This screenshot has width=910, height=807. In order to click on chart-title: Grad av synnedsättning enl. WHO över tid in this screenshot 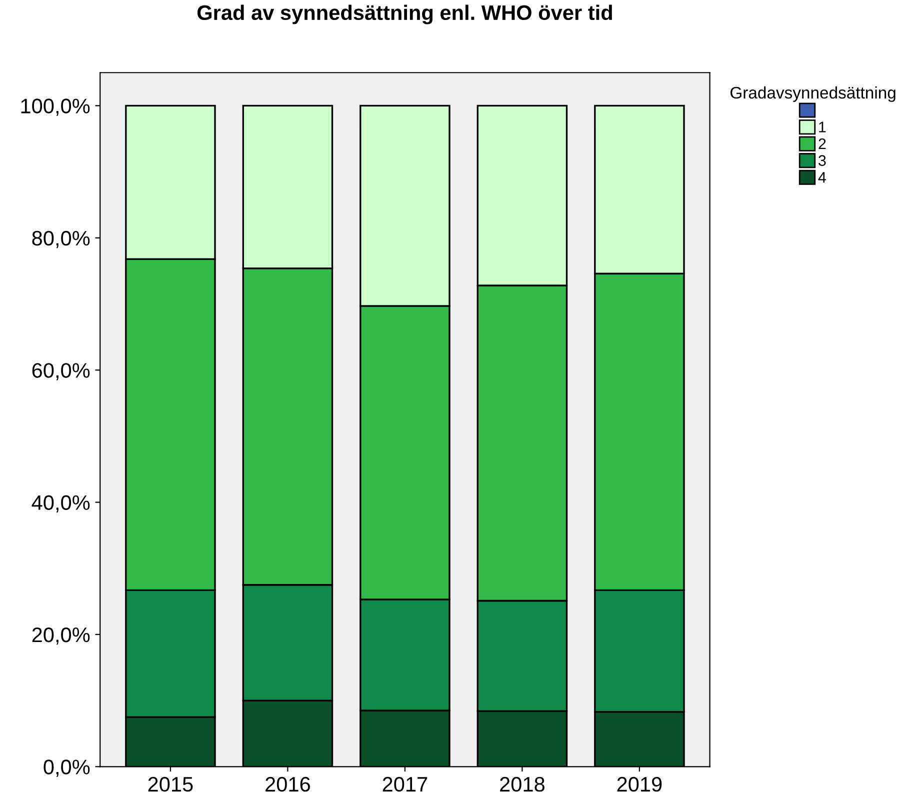, I will do `click(404, 14)`.